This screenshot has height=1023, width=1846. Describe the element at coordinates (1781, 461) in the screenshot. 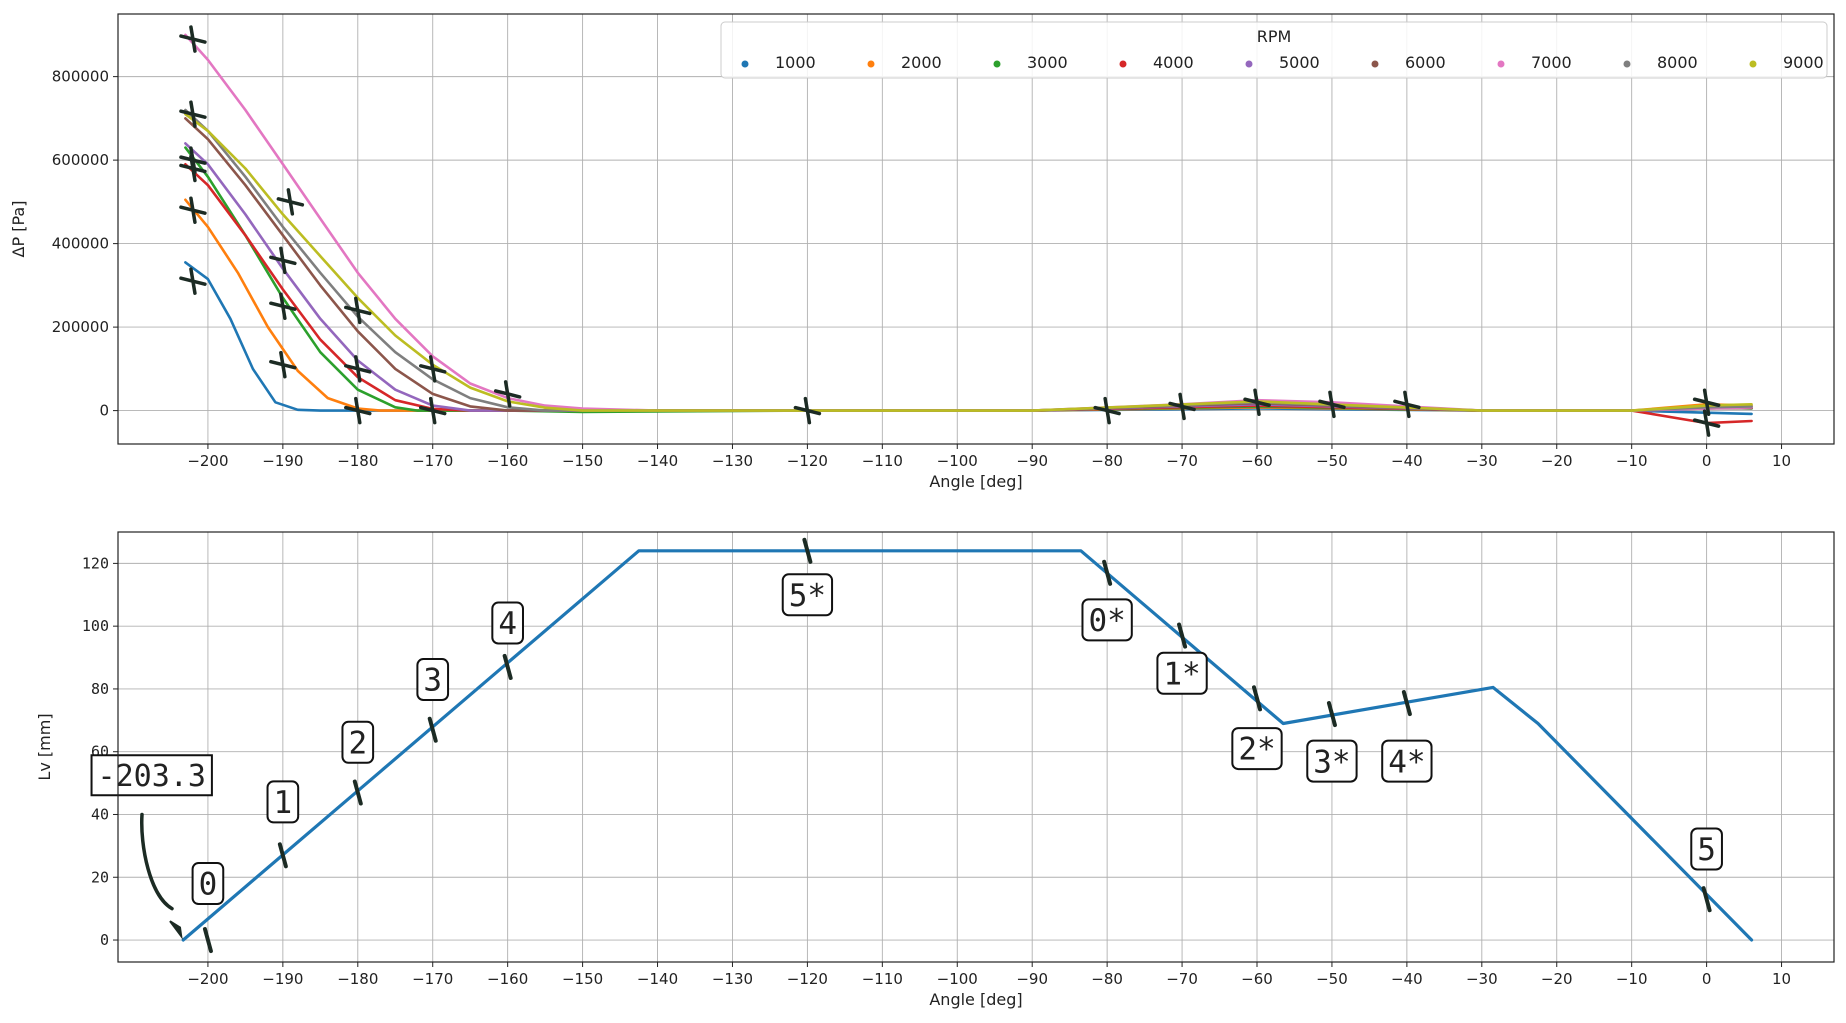

I see `x-tick-label: 10` at that location.